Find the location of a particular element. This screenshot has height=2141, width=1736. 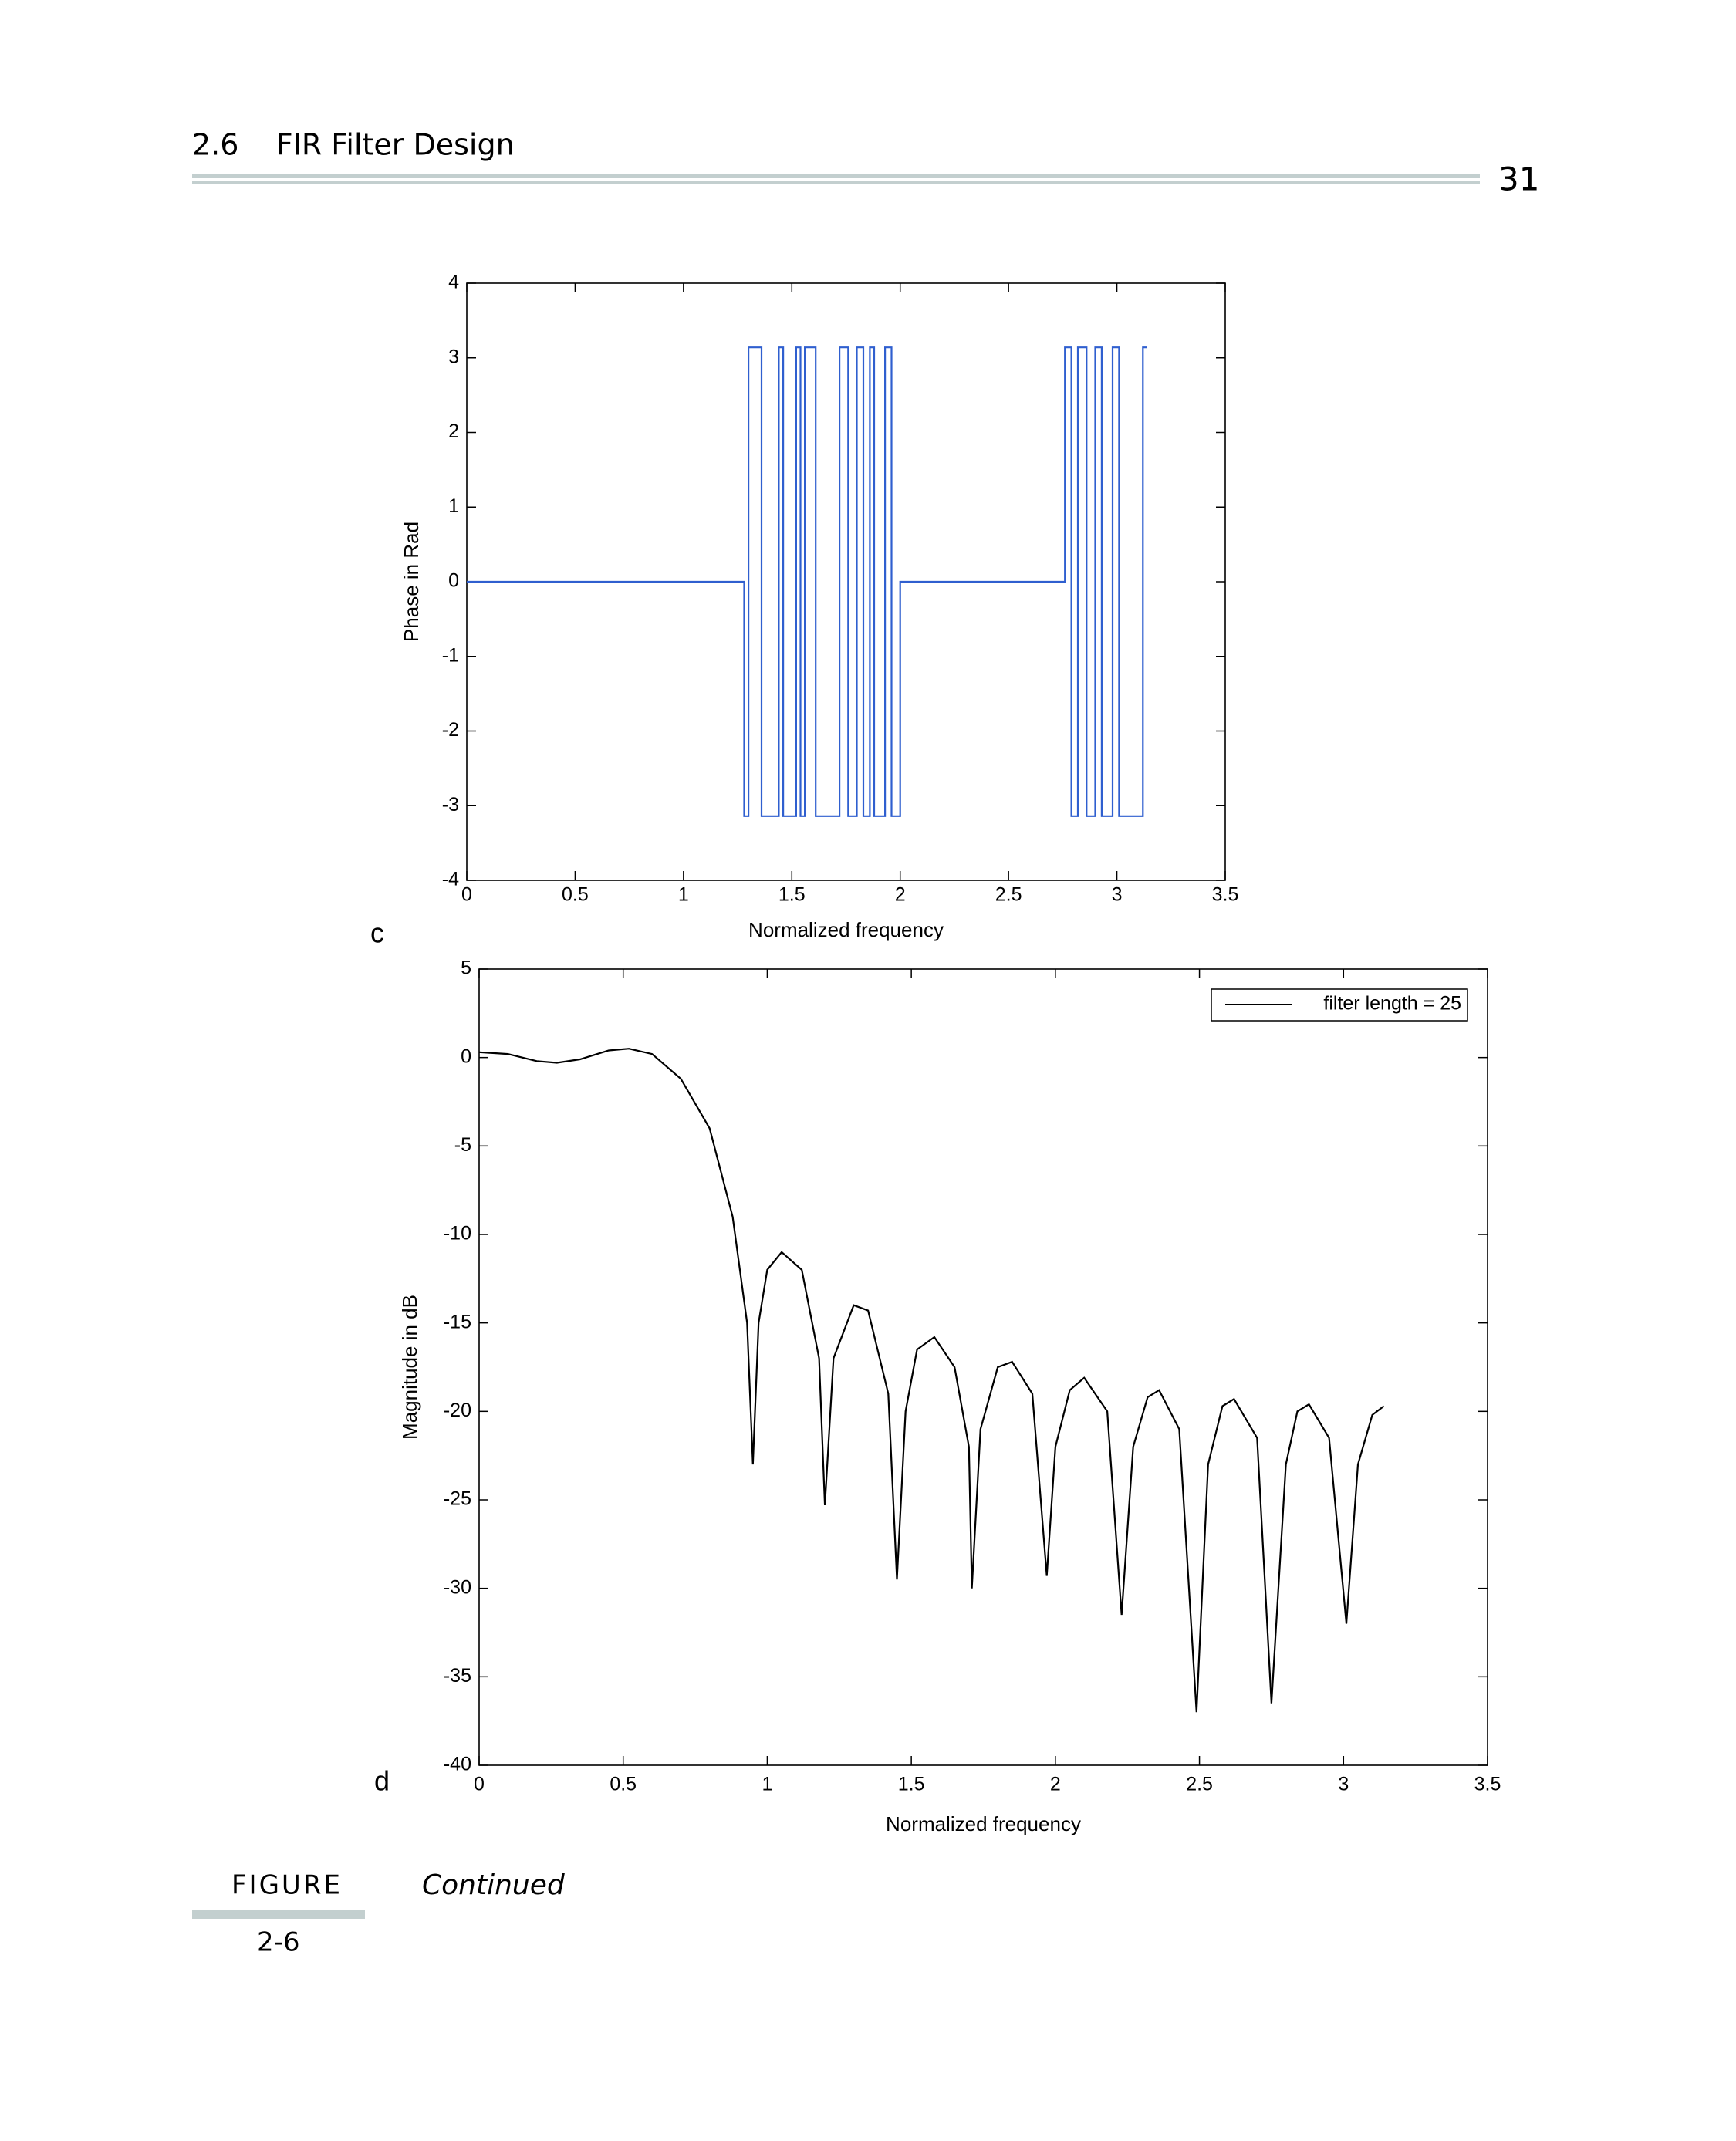

y-tick-label: -5 is located at coordinates (462, 1145).